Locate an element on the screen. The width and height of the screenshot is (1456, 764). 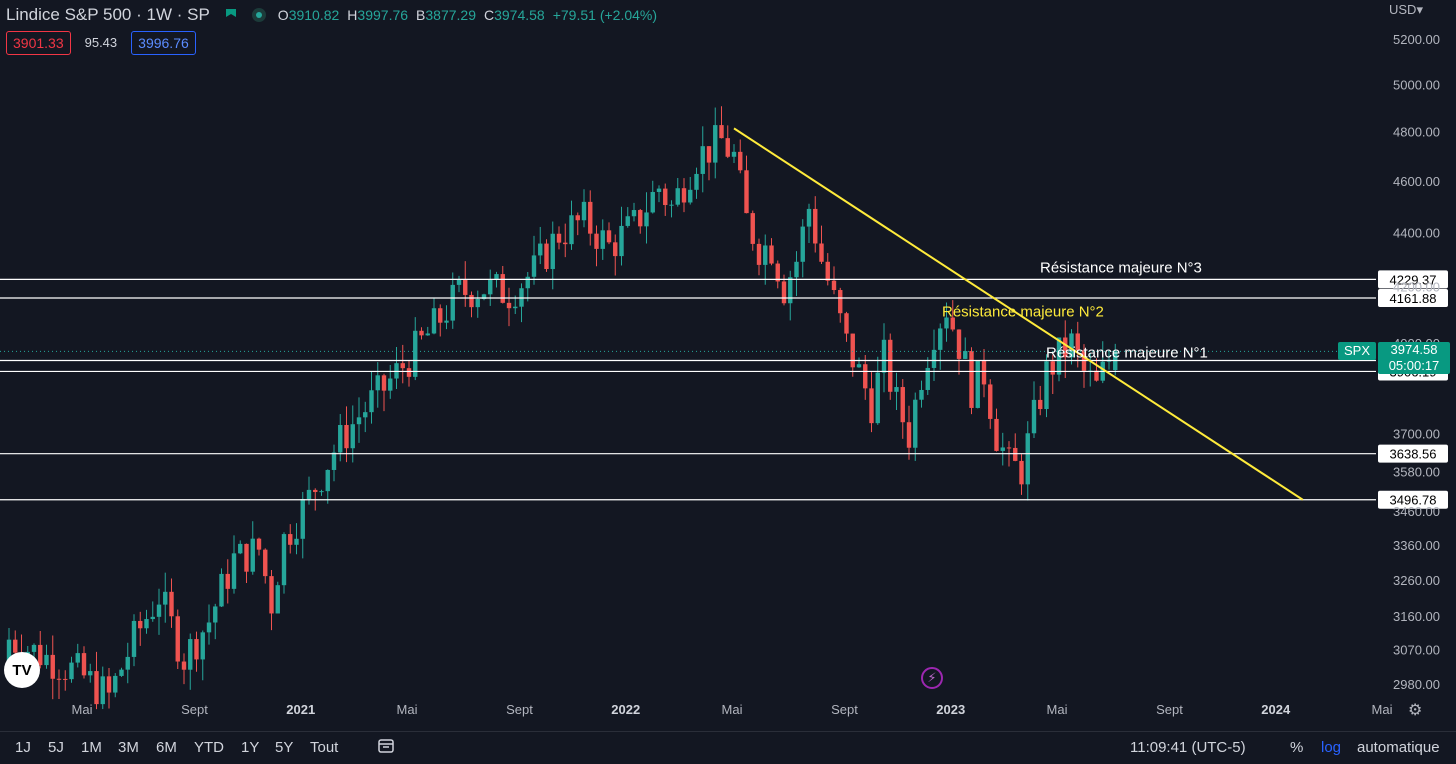
sell-button: 3901.33 is located at coordinates (38, 43).